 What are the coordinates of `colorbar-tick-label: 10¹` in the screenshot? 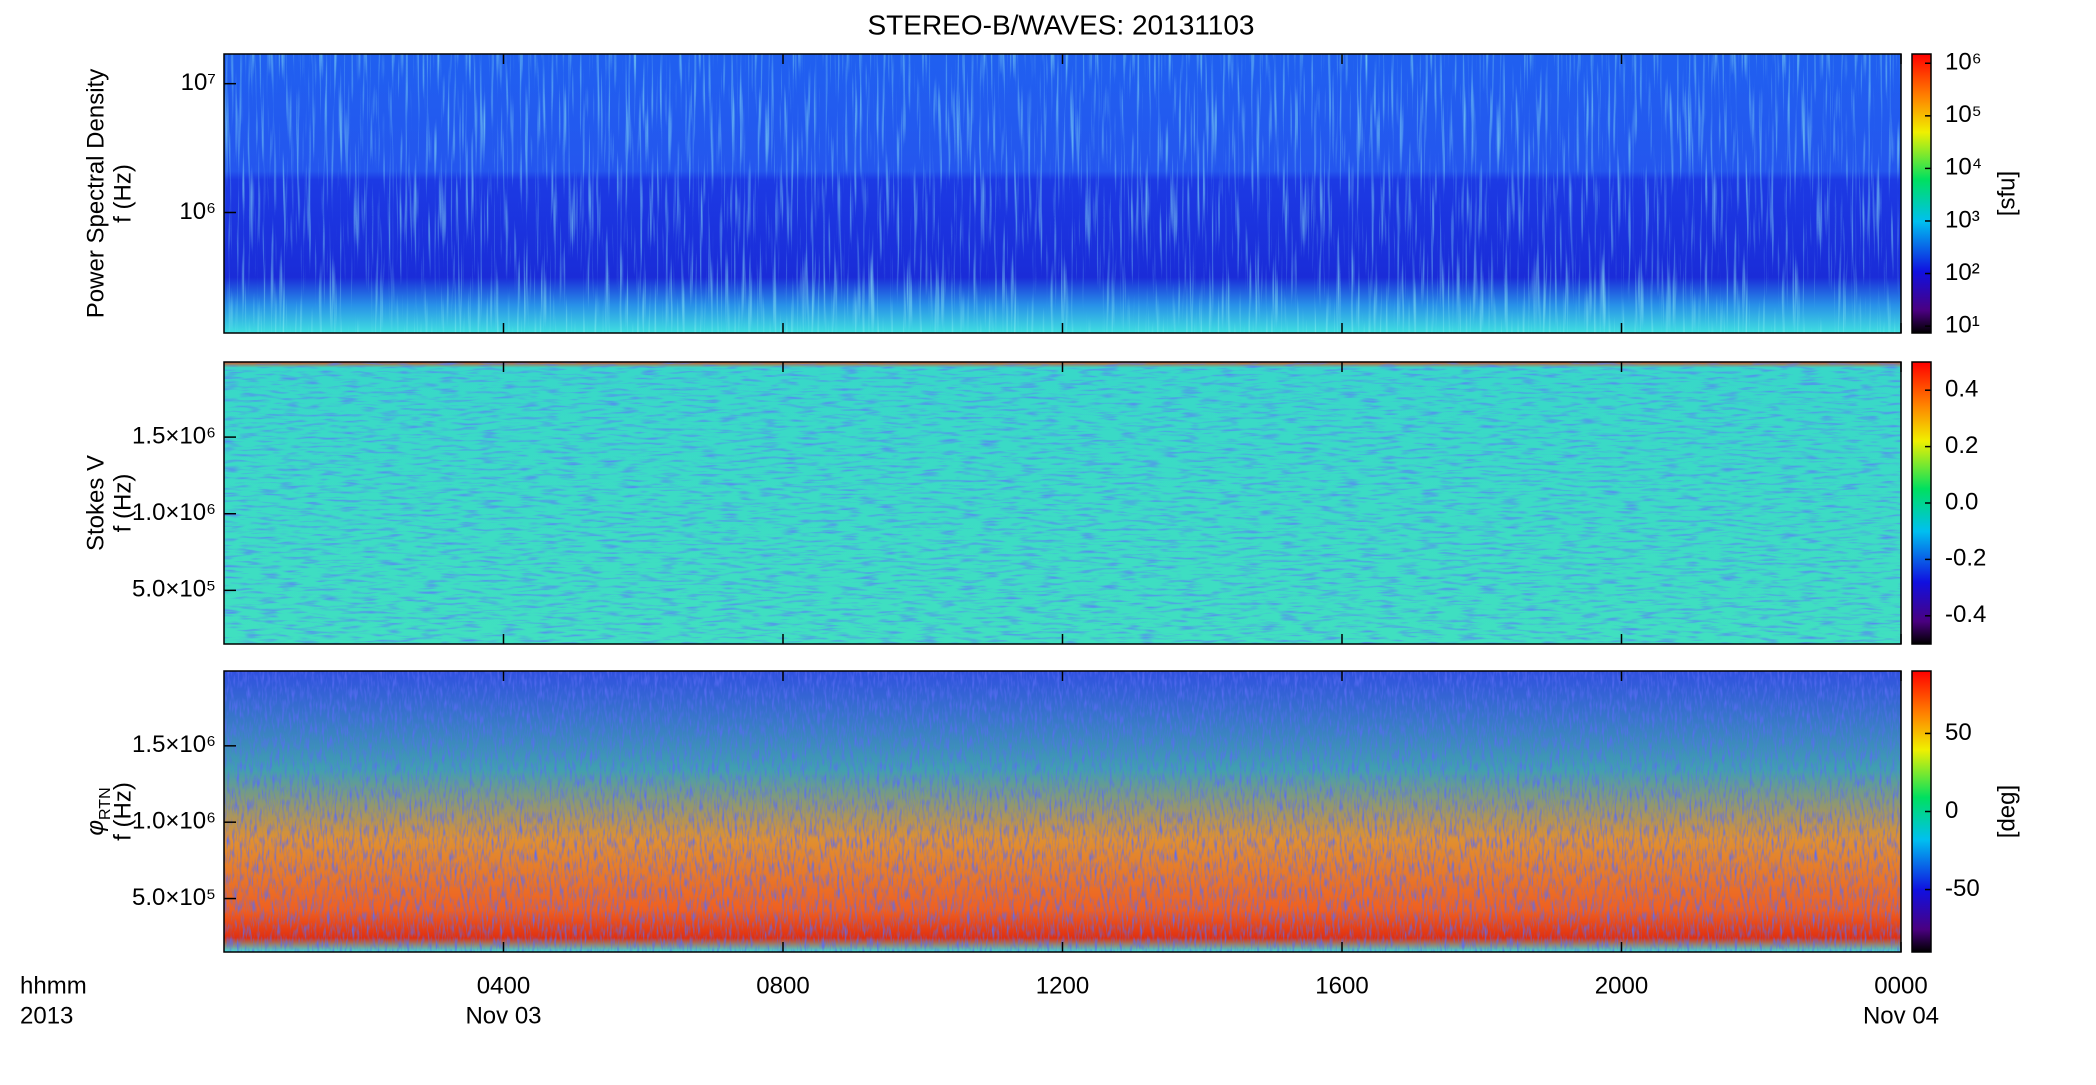 It's located at (1962, 324).